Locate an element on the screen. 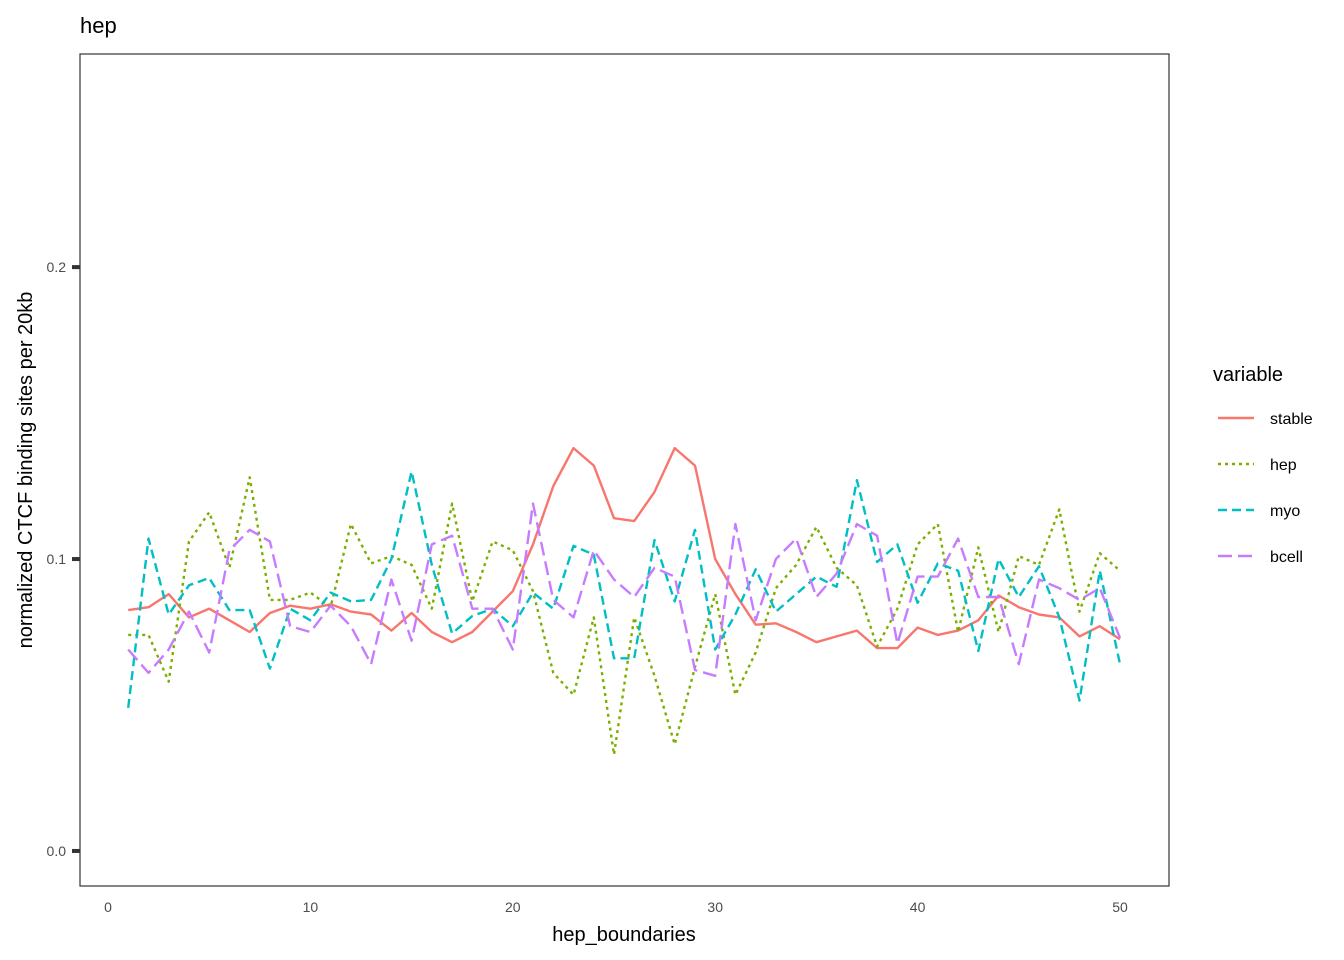  x-axis-title: hep_boundaries is located at coordinates (623, 935).